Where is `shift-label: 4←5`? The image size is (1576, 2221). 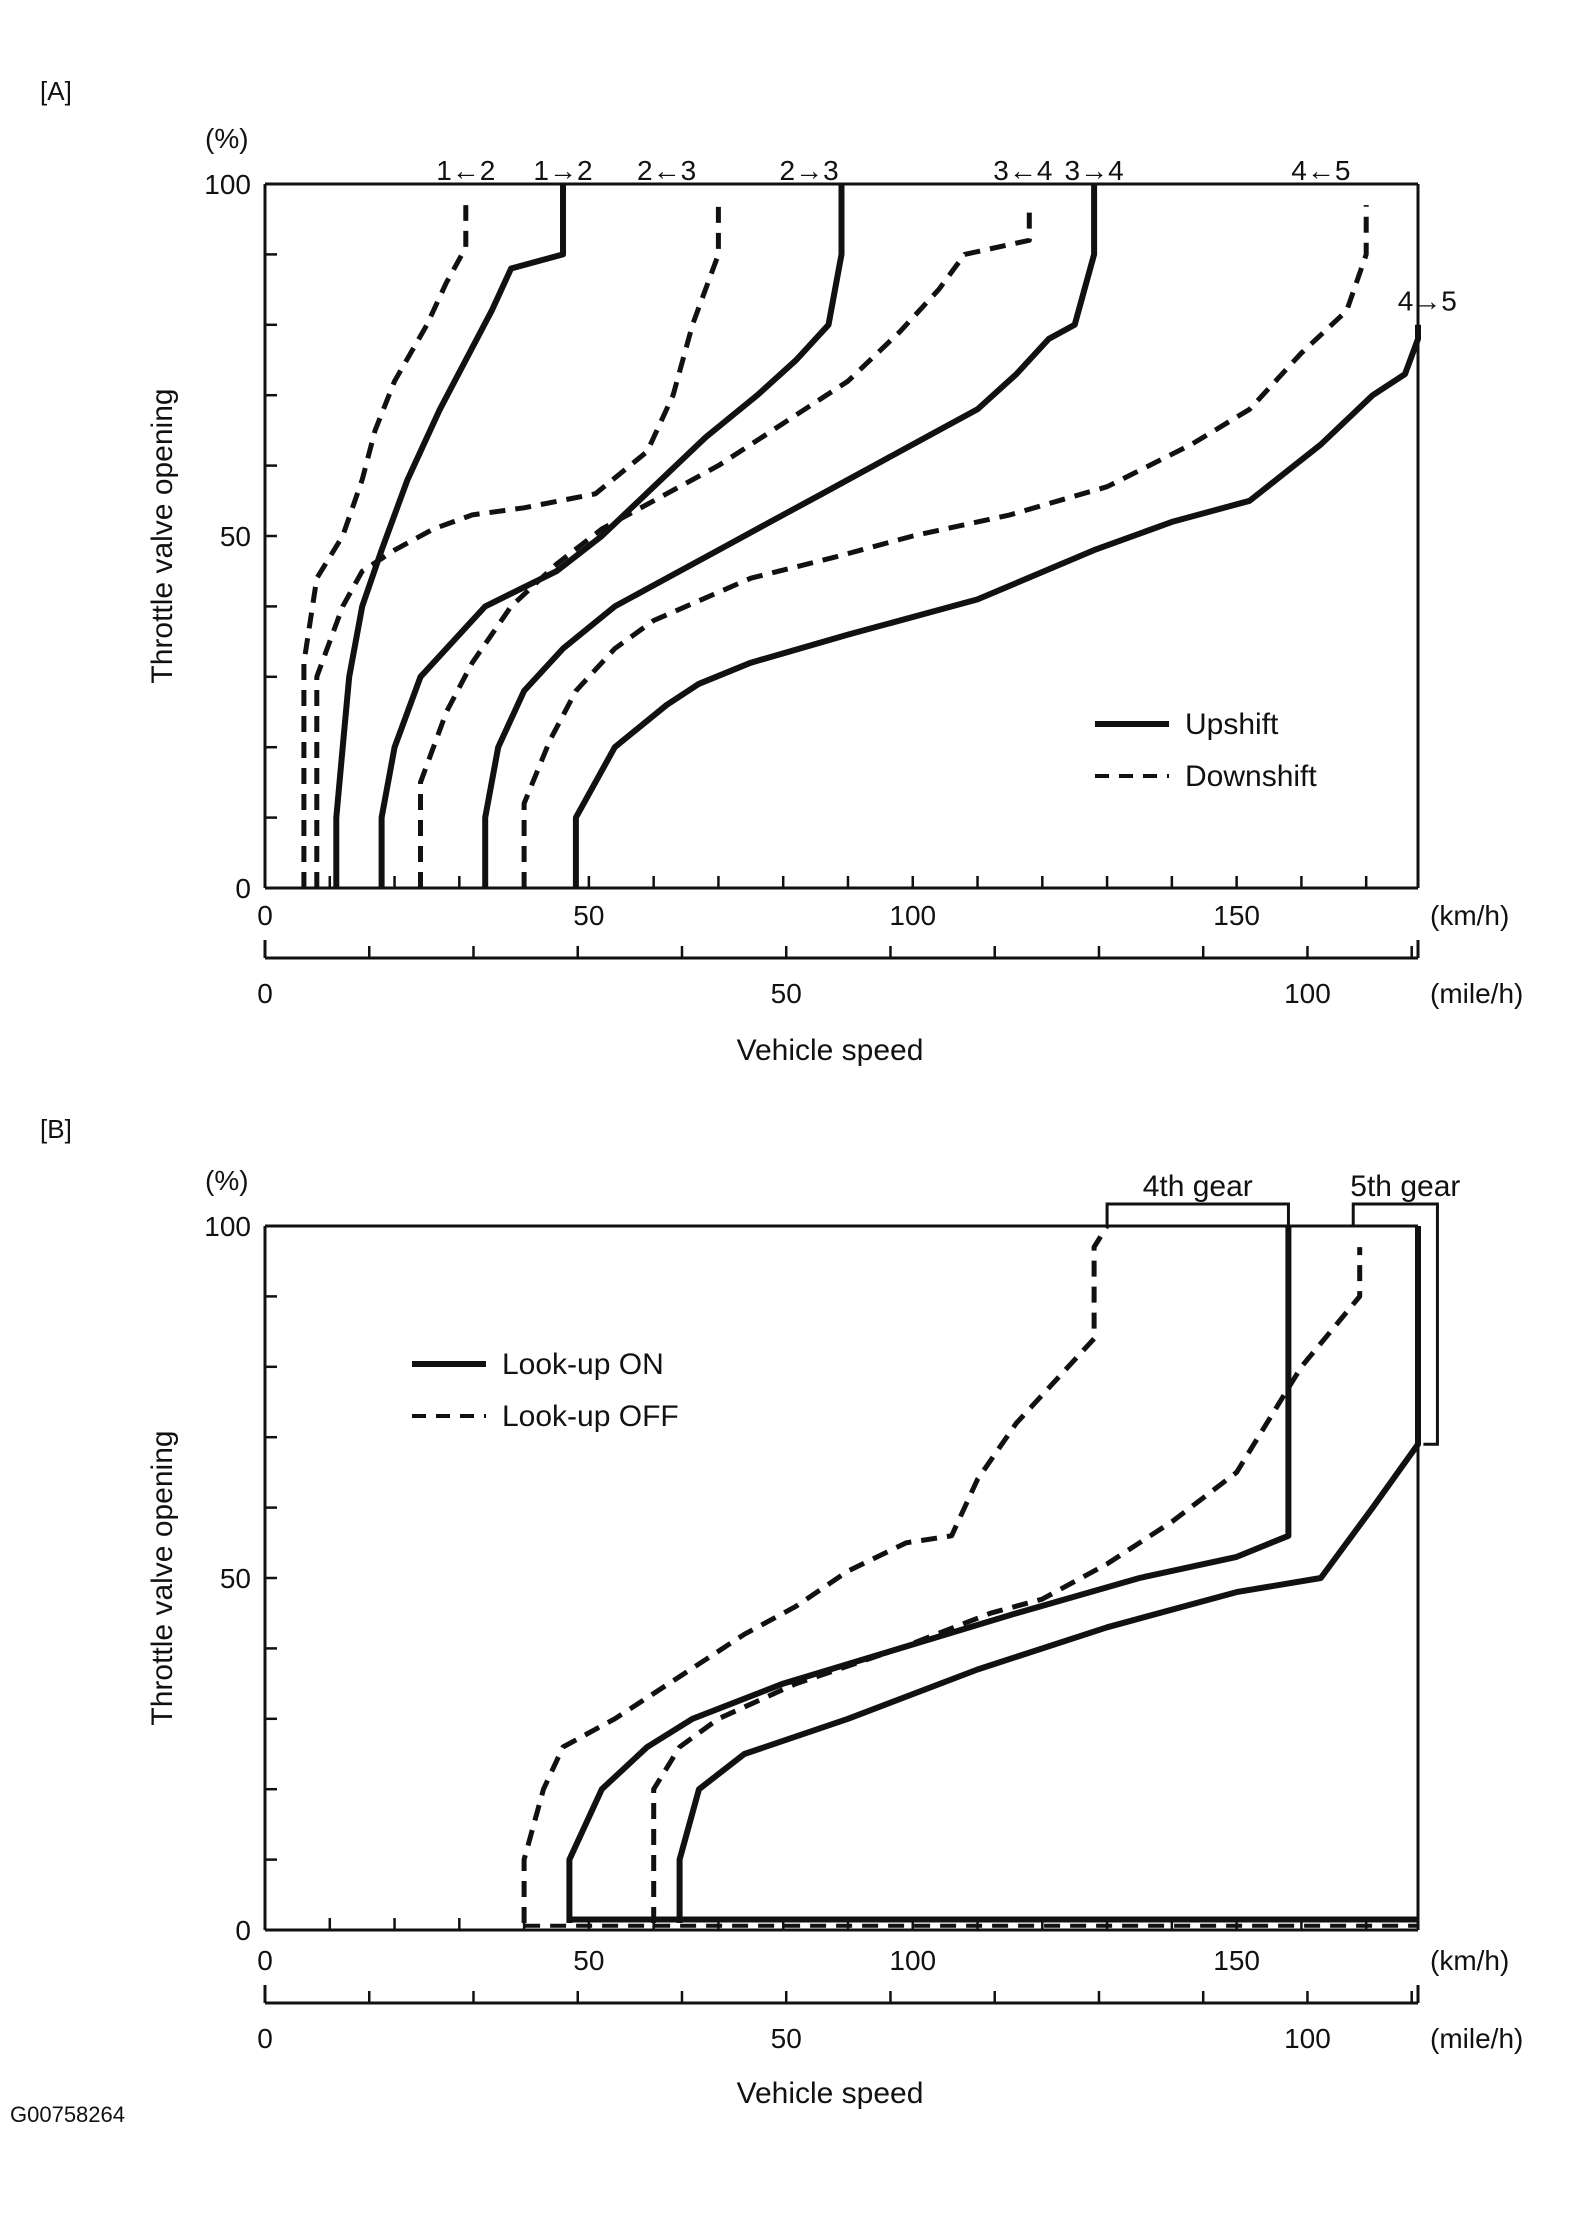 shift-label: 4←5 is located at coordinates (1320, 170).